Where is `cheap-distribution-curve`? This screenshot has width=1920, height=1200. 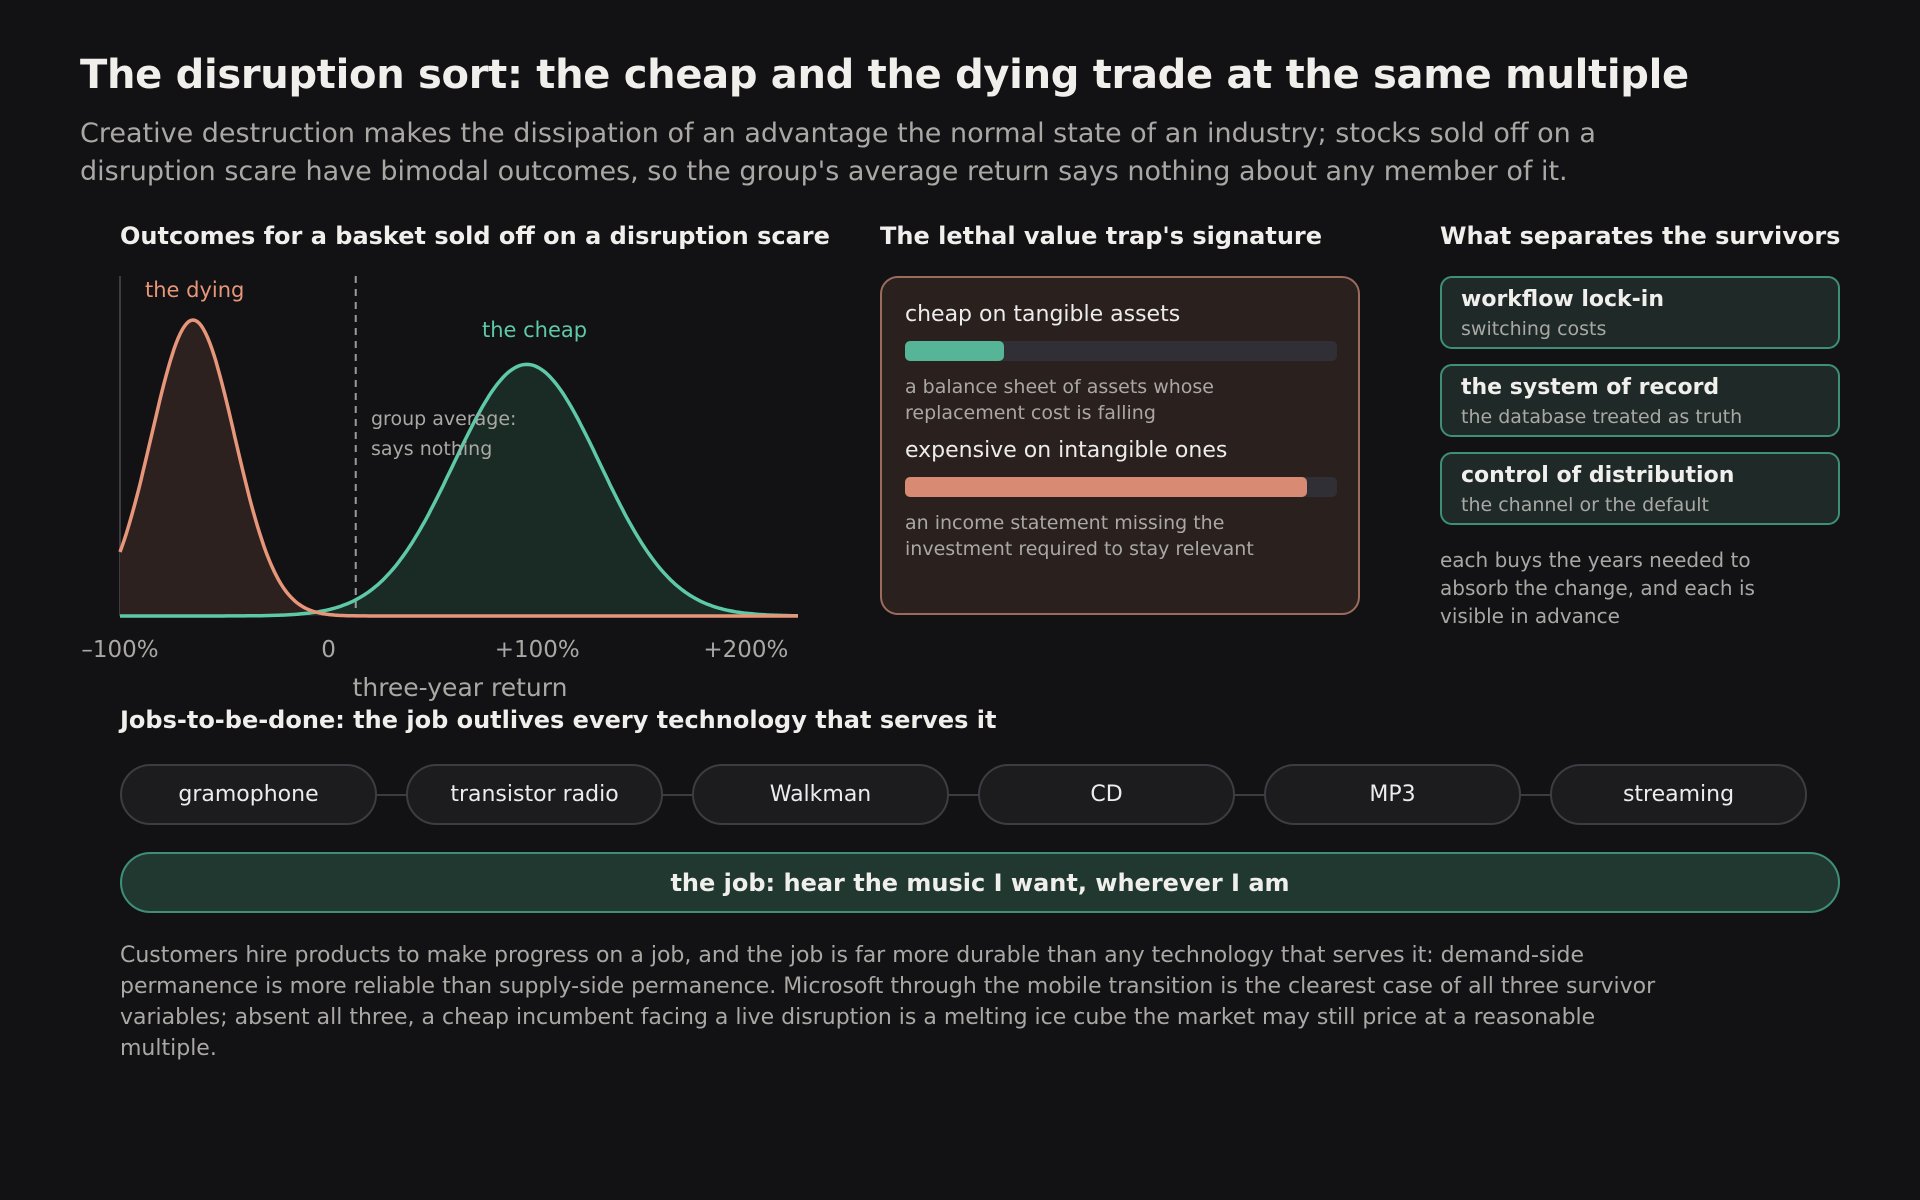 cheap-distribution-curve is located at coordinates (459, 490).